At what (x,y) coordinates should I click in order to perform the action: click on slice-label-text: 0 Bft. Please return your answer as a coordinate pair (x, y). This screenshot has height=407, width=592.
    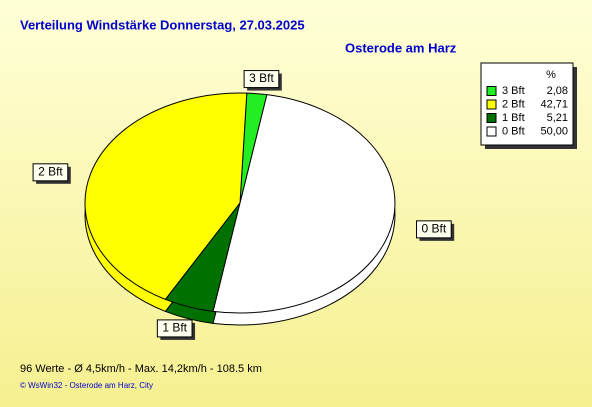
    Looking at the image, I should click on (434, 229).